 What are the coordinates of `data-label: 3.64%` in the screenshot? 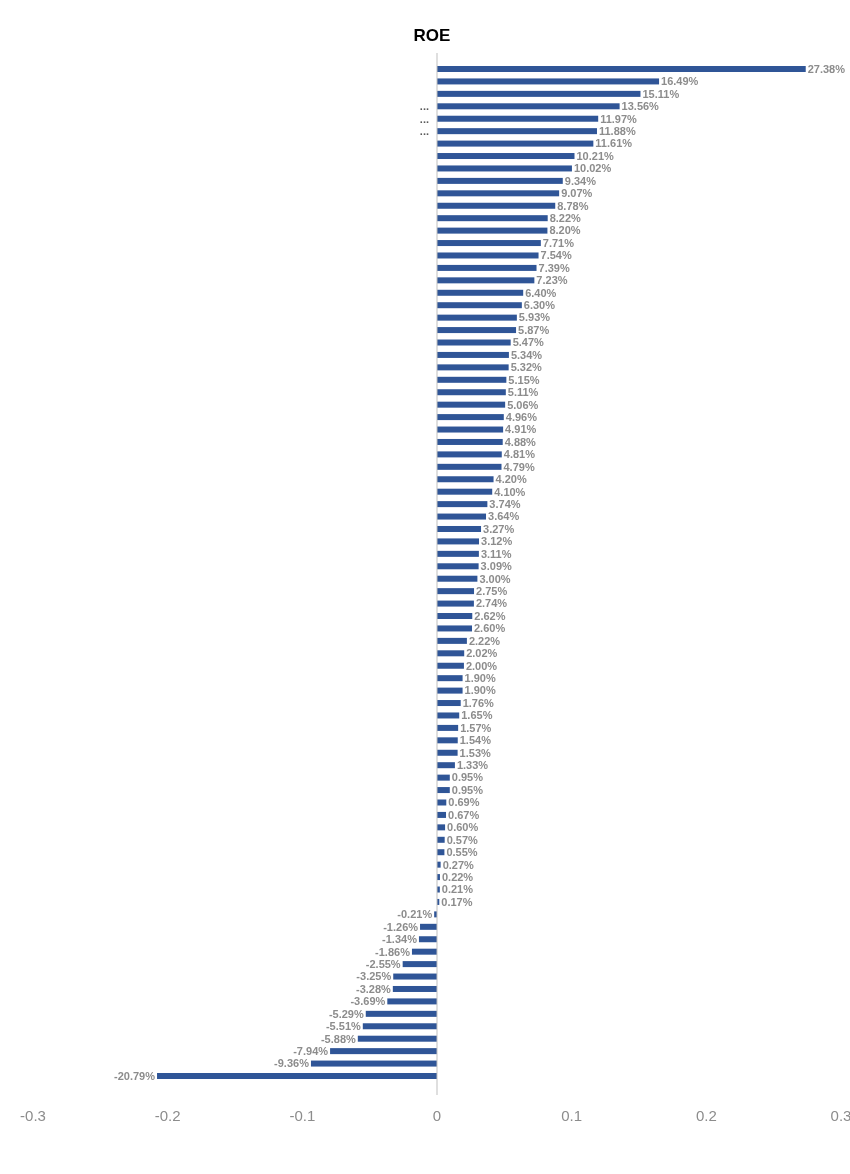 It's located at (504, 516).